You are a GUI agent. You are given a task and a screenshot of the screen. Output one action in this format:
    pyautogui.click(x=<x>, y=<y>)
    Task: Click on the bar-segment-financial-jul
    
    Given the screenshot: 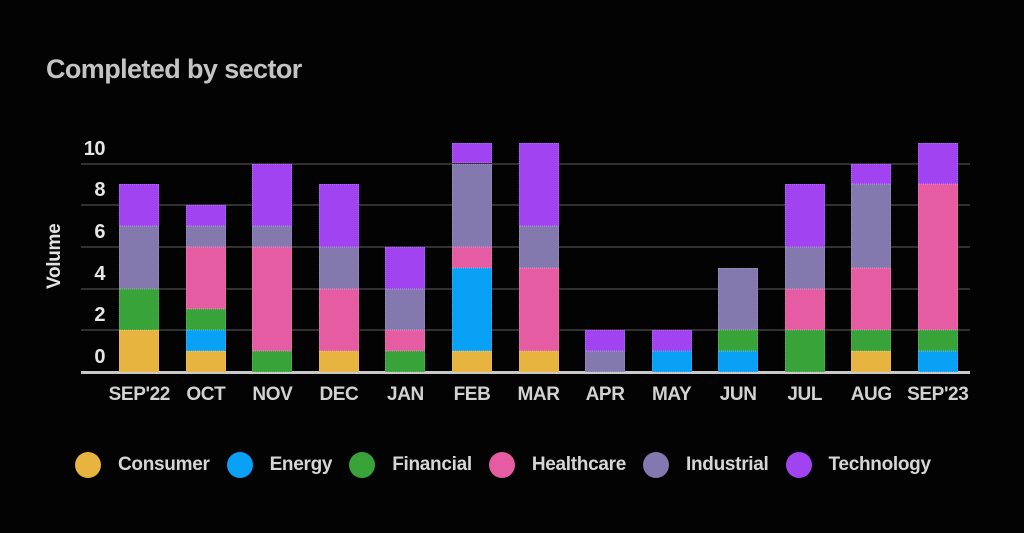 What is the action you would take?
    pyautogui.click(x=804, y=351)
    